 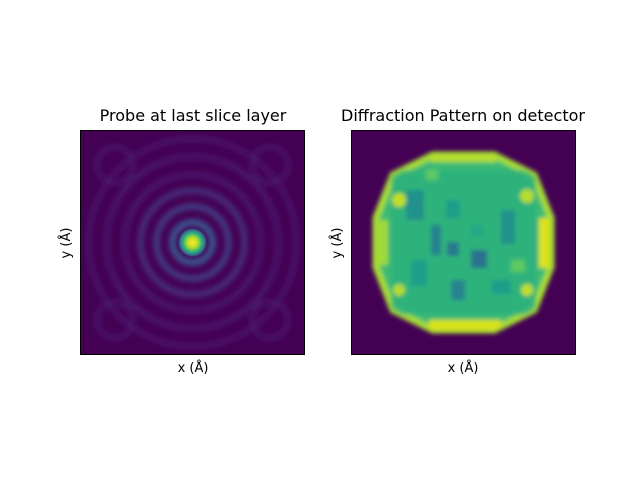 I want to click on probe-ylabel: y (Å), so click(x=66, y=243).